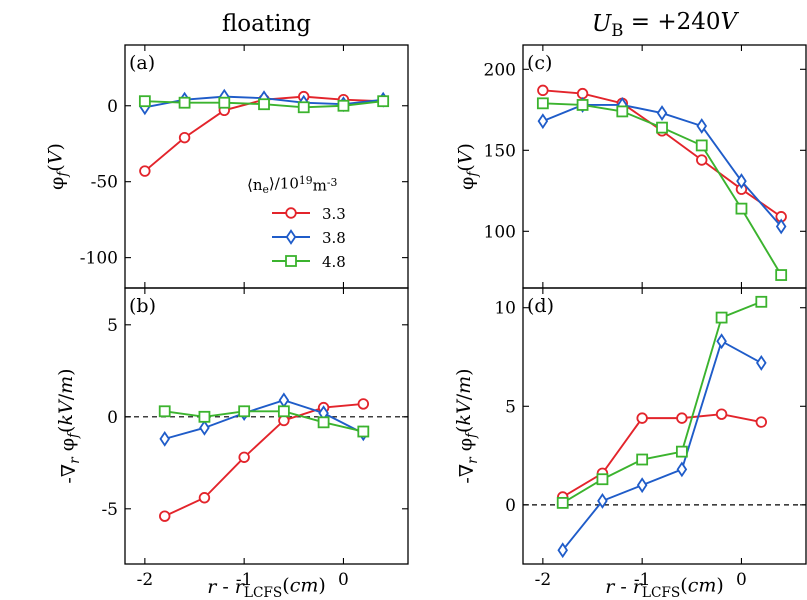 This screenshot has height=600, width=807. Describe the element at coordinates (104, 183) in the screenshot. I see `y-tick-label: -50` at that location.